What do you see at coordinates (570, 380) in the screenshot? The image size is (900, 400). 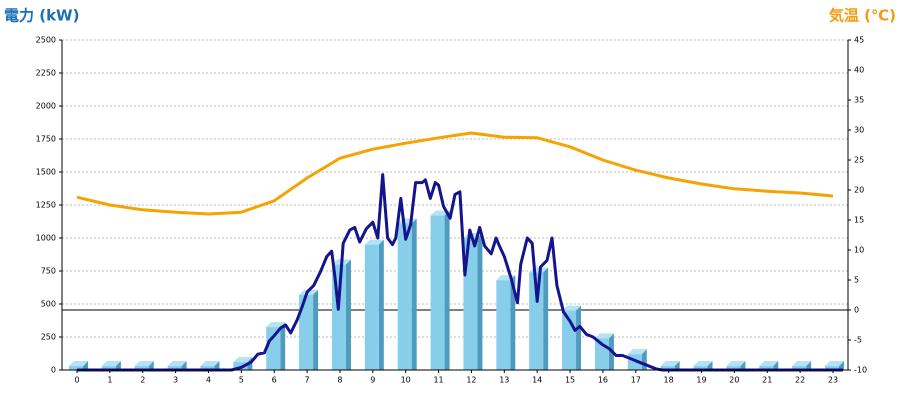 I see `x-tick-label: 15` at bounding box center [570, 380].